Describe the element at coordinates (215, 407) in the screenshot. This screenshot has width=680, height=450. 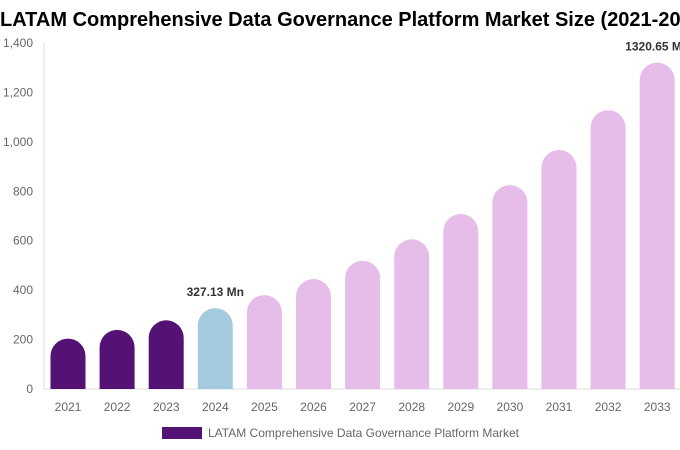
I see `x-tick-label: 2024` at that location.